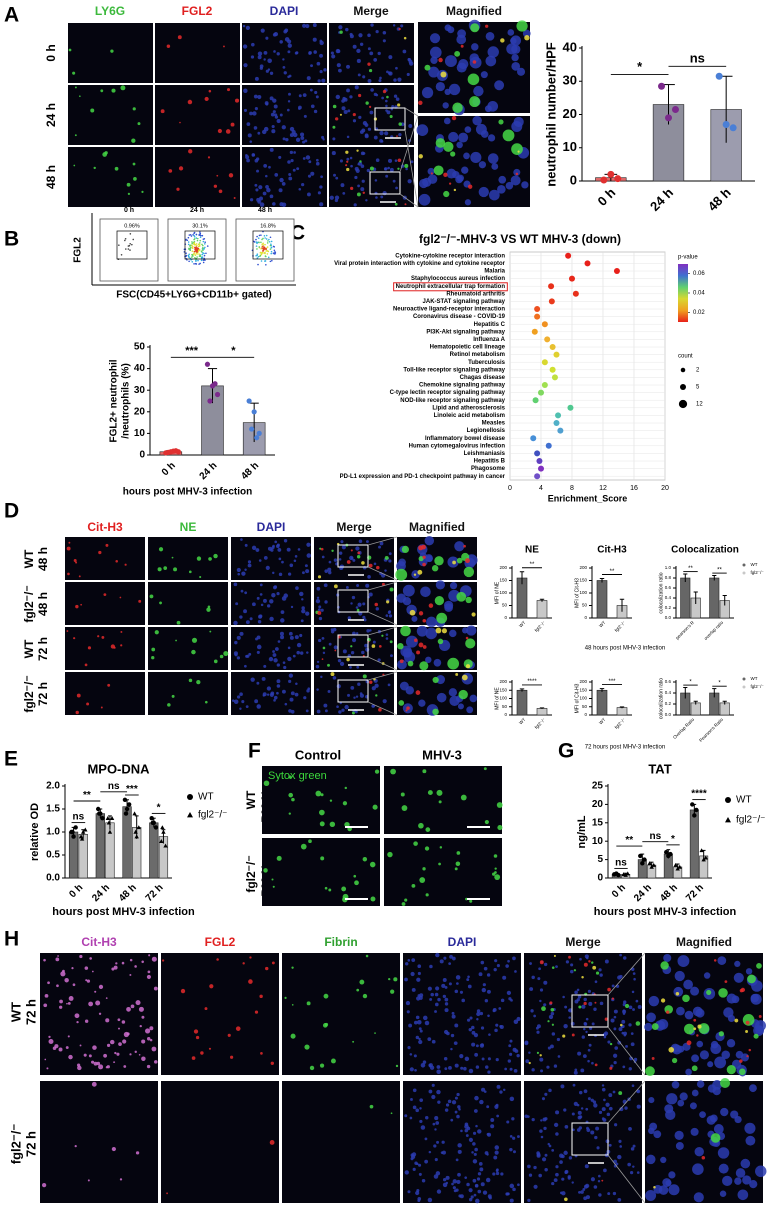 The height and width of the screenshot is (1208, 768). What do you see at coordinates (622, 711) in the screenshot?
I see `bar` at bounding box center [622, 711].